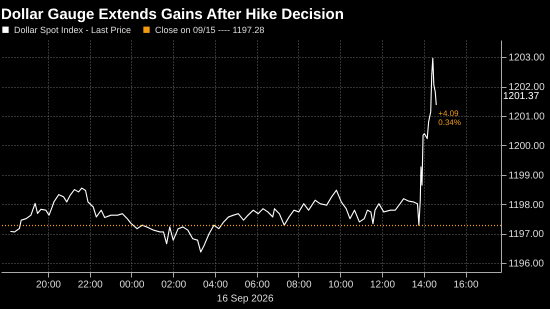  I want to click on x-tick-label: 02:00, so click(174, 285).